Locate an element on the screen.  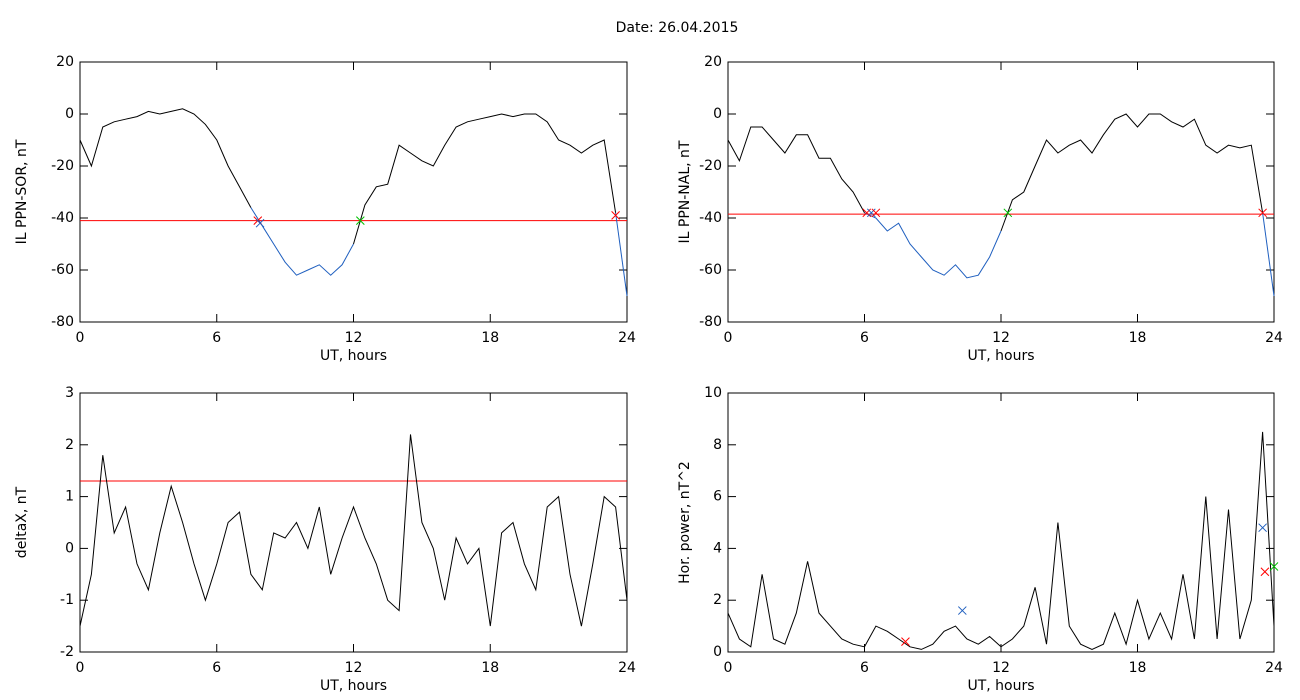
figure-title: Date: 26.04.2015 is located at coordinates (677, 28).